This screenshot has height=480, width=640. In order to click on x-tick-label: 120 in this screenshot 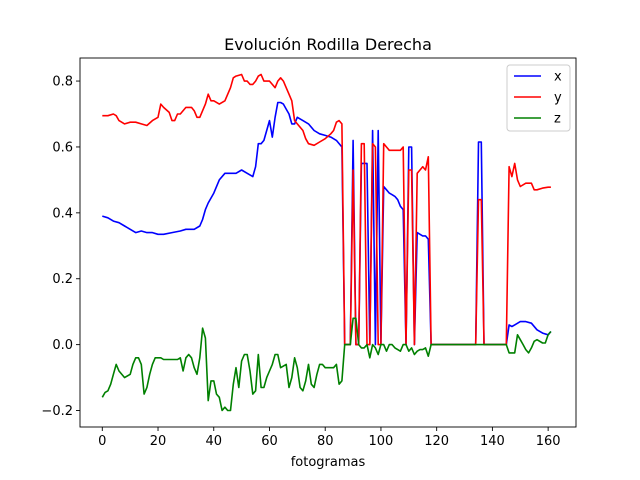, I will do `click(436, 441)`.